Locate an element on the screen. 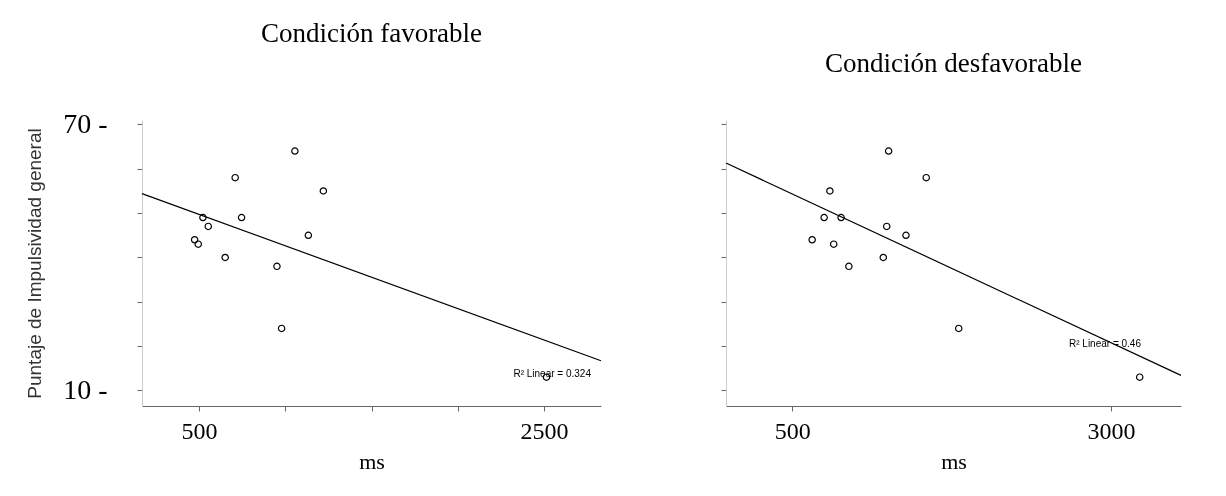 The width and height of the screenshot is (1226, 496). chart-title: Condición desfavorable is located at coordinates (953, 63).